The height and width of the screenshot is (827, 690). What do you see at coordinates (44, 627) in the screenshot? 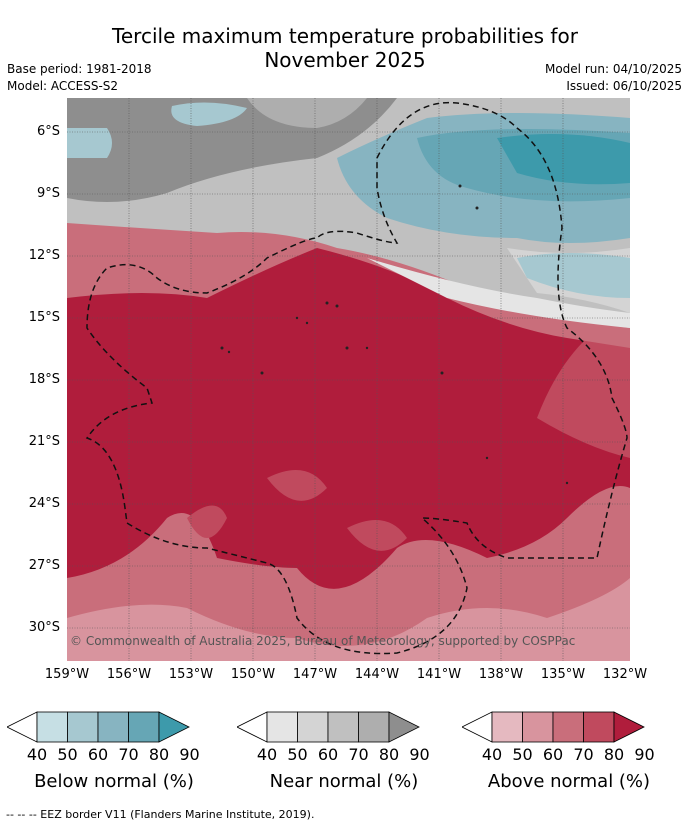
I see `lat-label: 30°S` at bounding box center [44, 627].